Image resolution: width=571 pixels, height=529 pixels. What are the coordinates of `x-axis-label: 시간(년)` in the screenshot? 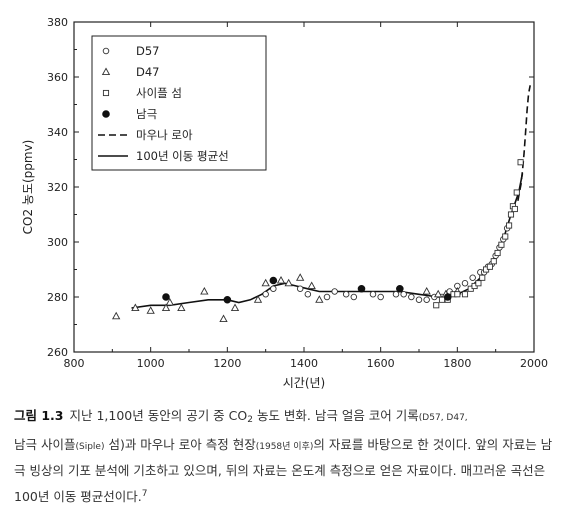 It's located at (304, 383).